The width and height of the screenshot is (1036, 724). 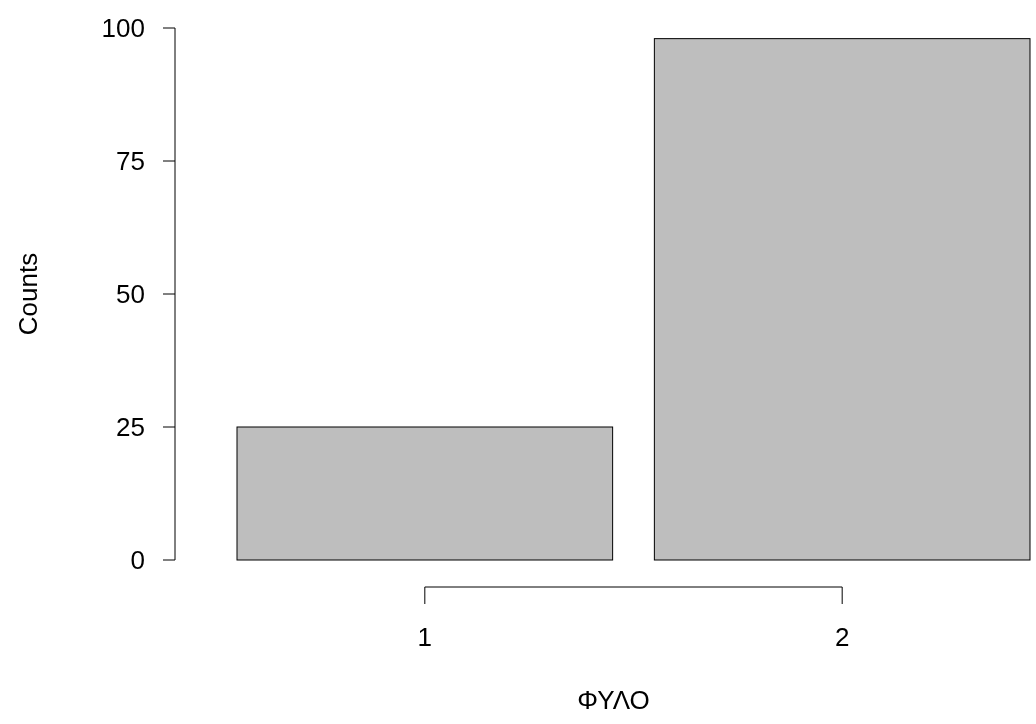 I want to click on x-tick-label: 2, so click(x=842, y=637).